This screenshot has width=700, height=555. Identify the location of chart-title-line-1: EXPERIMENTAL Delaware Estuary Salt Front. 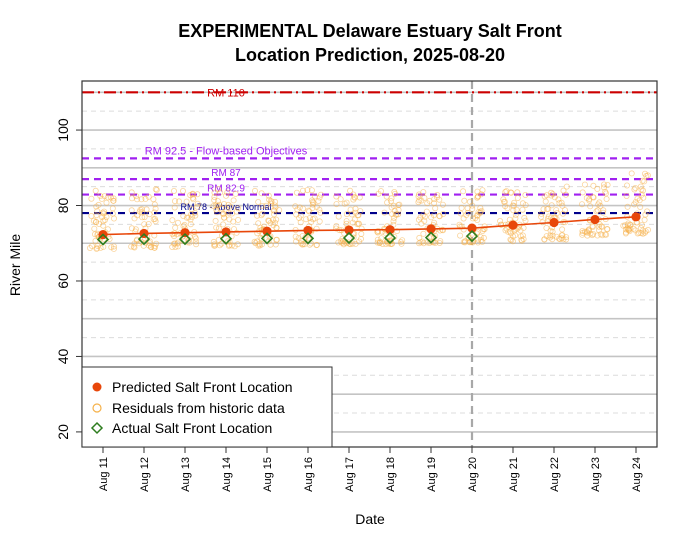
(369, 31).